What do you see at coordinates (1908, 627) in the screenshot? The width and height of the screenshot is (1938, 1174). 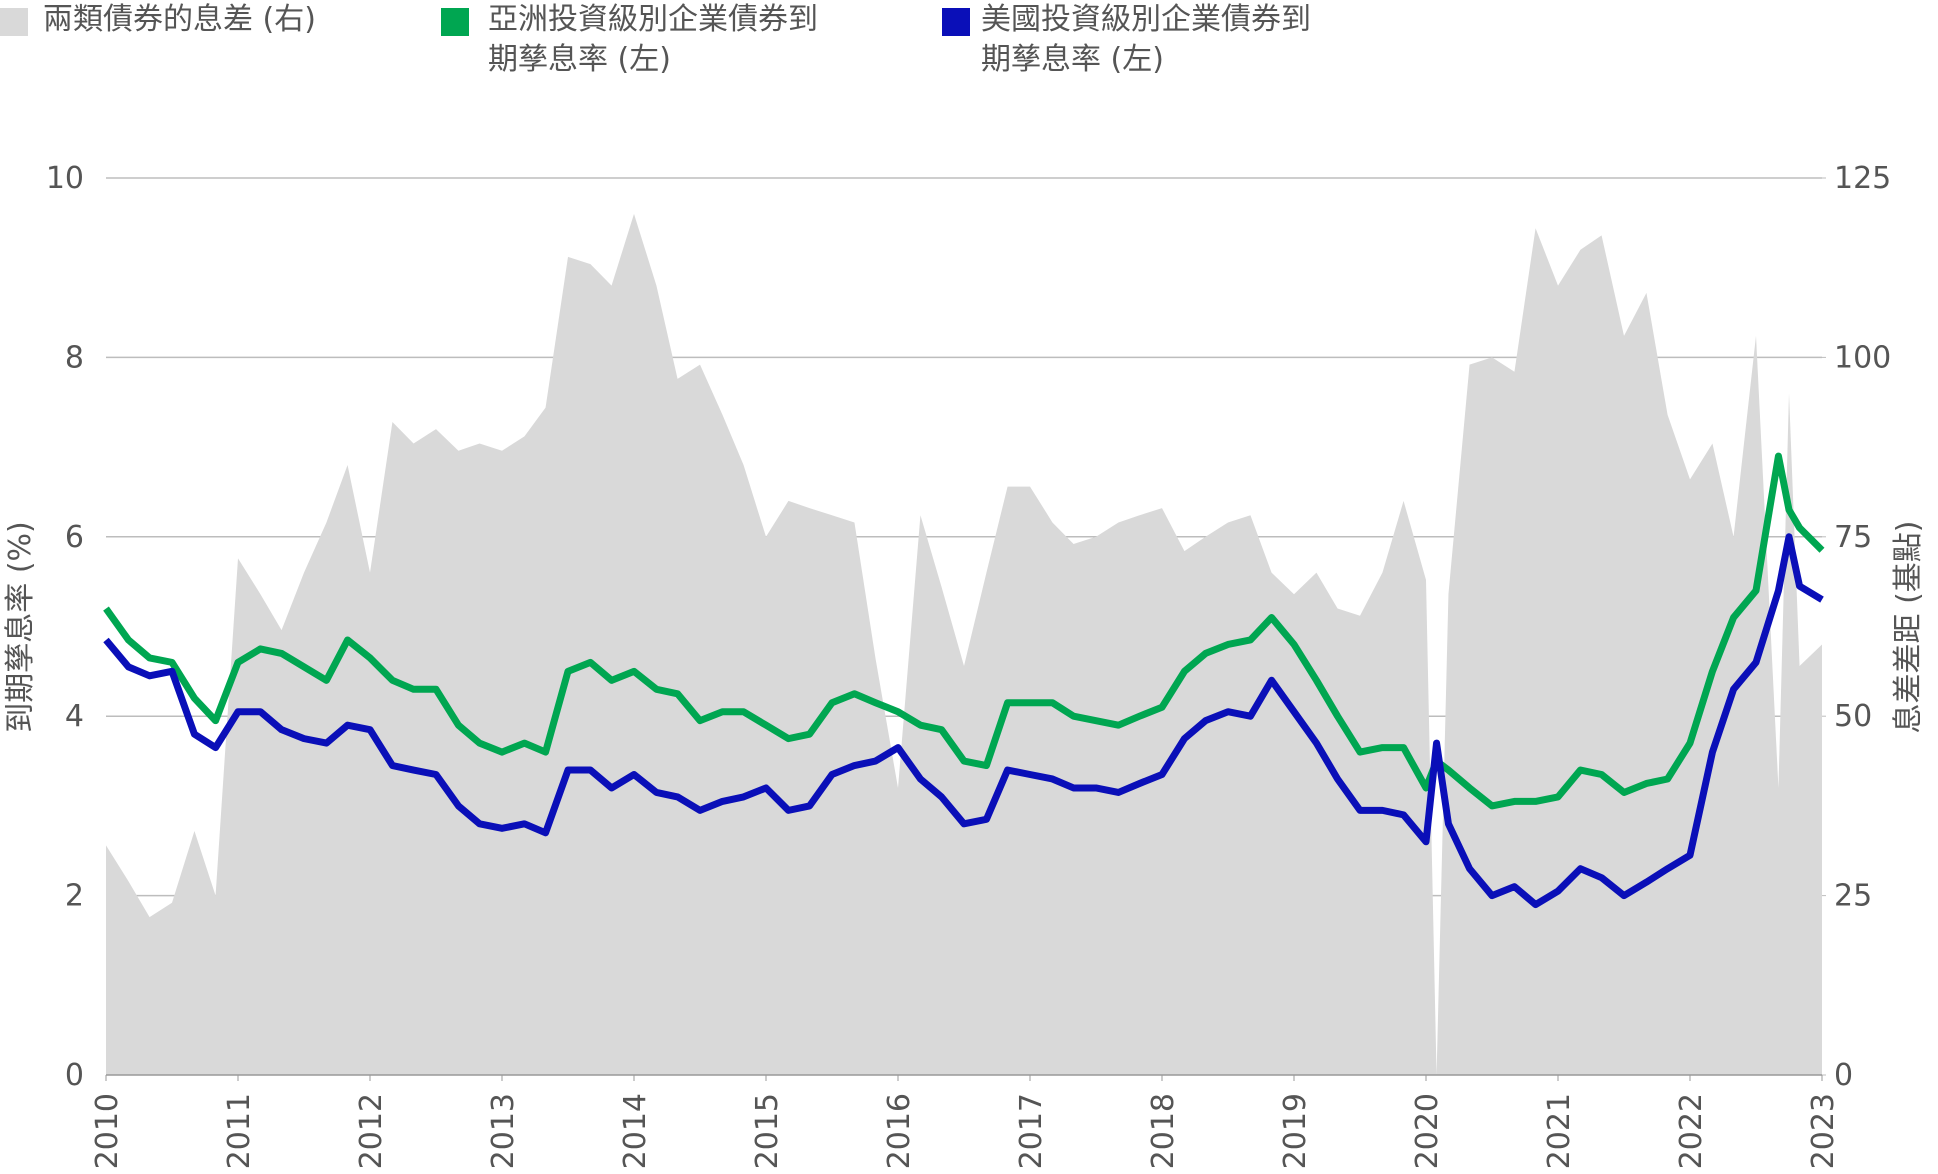 I see `y2-axis-title: 息差差距 (基點)` at bounding box center [1908, 627].